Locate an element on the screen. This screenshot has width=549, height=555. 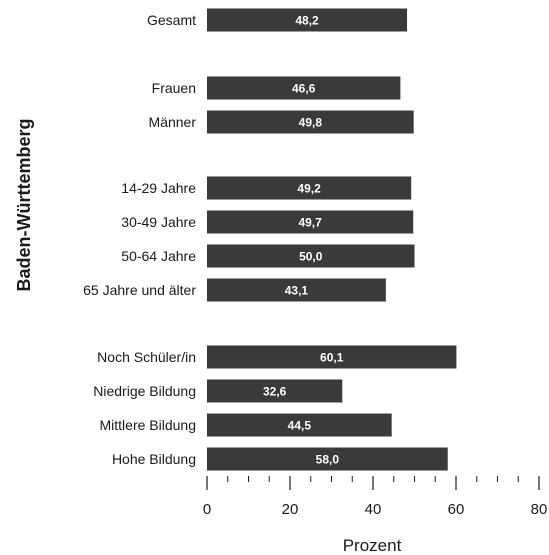
bar-value-label: 48,2 is located at coordinates (307, 21).